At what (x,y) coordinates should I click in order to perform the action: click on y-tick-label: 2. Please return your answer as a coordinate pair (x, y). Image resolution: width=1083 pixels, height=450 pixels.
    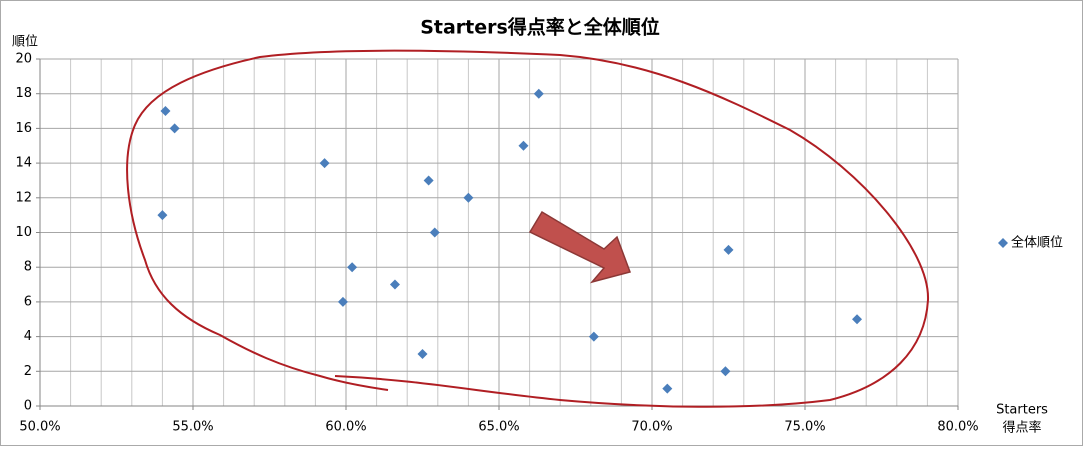
    Looking at the image, I should click on (28, 371).